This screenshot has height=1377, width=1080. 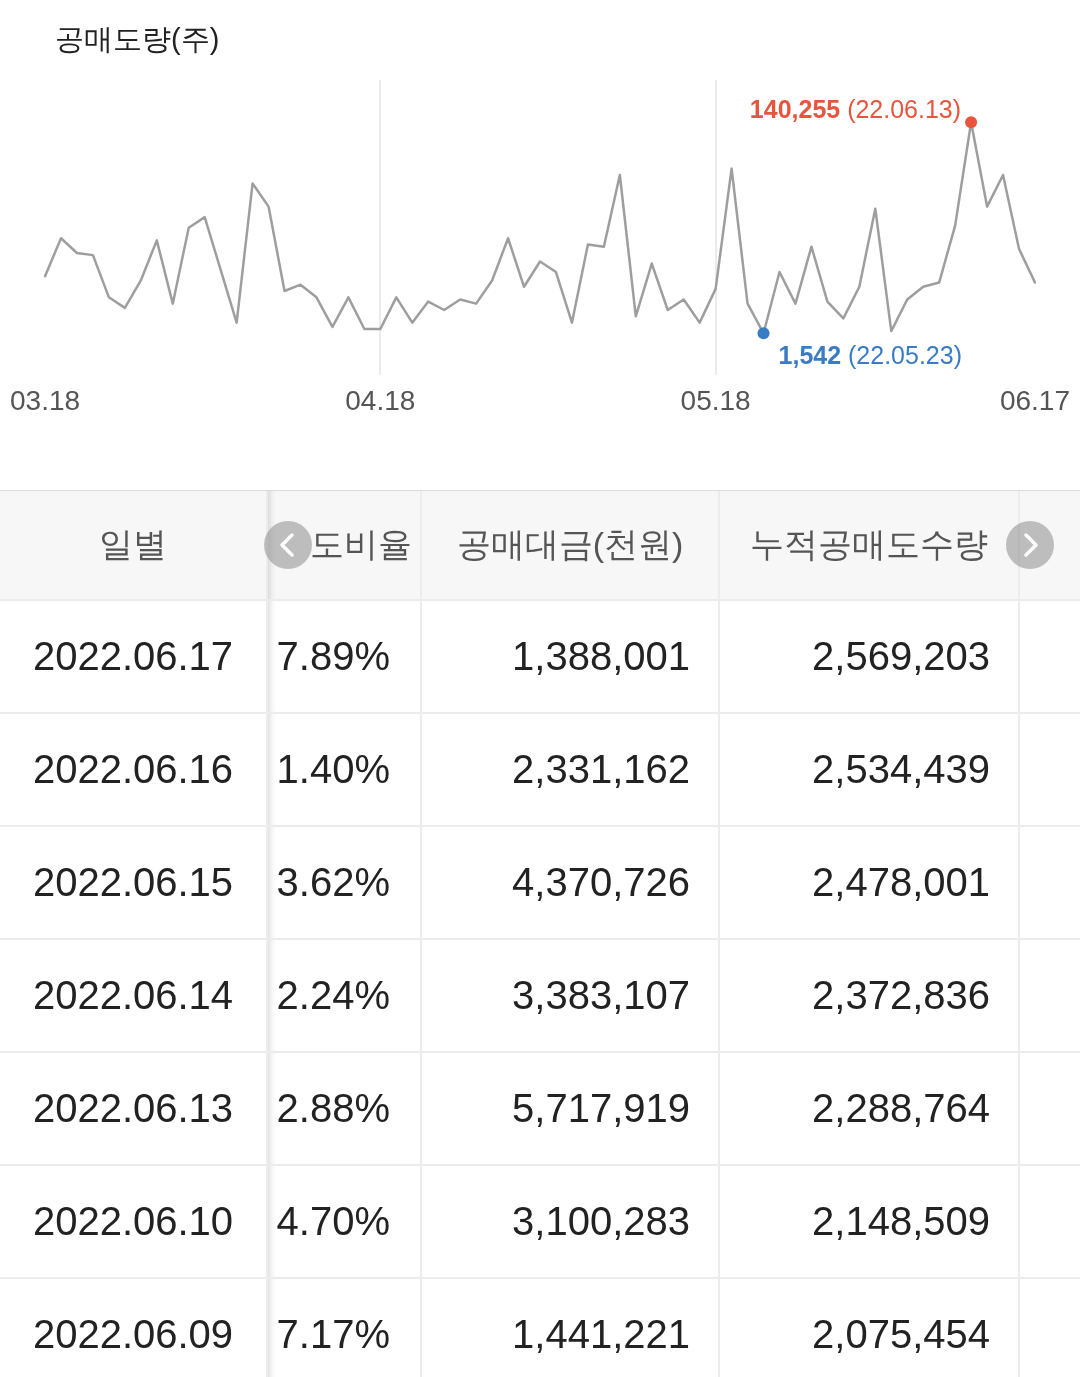 What do you see at coordinates (380, 400) in the screenshot?
I see `x-tick-label: 04.18` at bounding box center [380, 400].